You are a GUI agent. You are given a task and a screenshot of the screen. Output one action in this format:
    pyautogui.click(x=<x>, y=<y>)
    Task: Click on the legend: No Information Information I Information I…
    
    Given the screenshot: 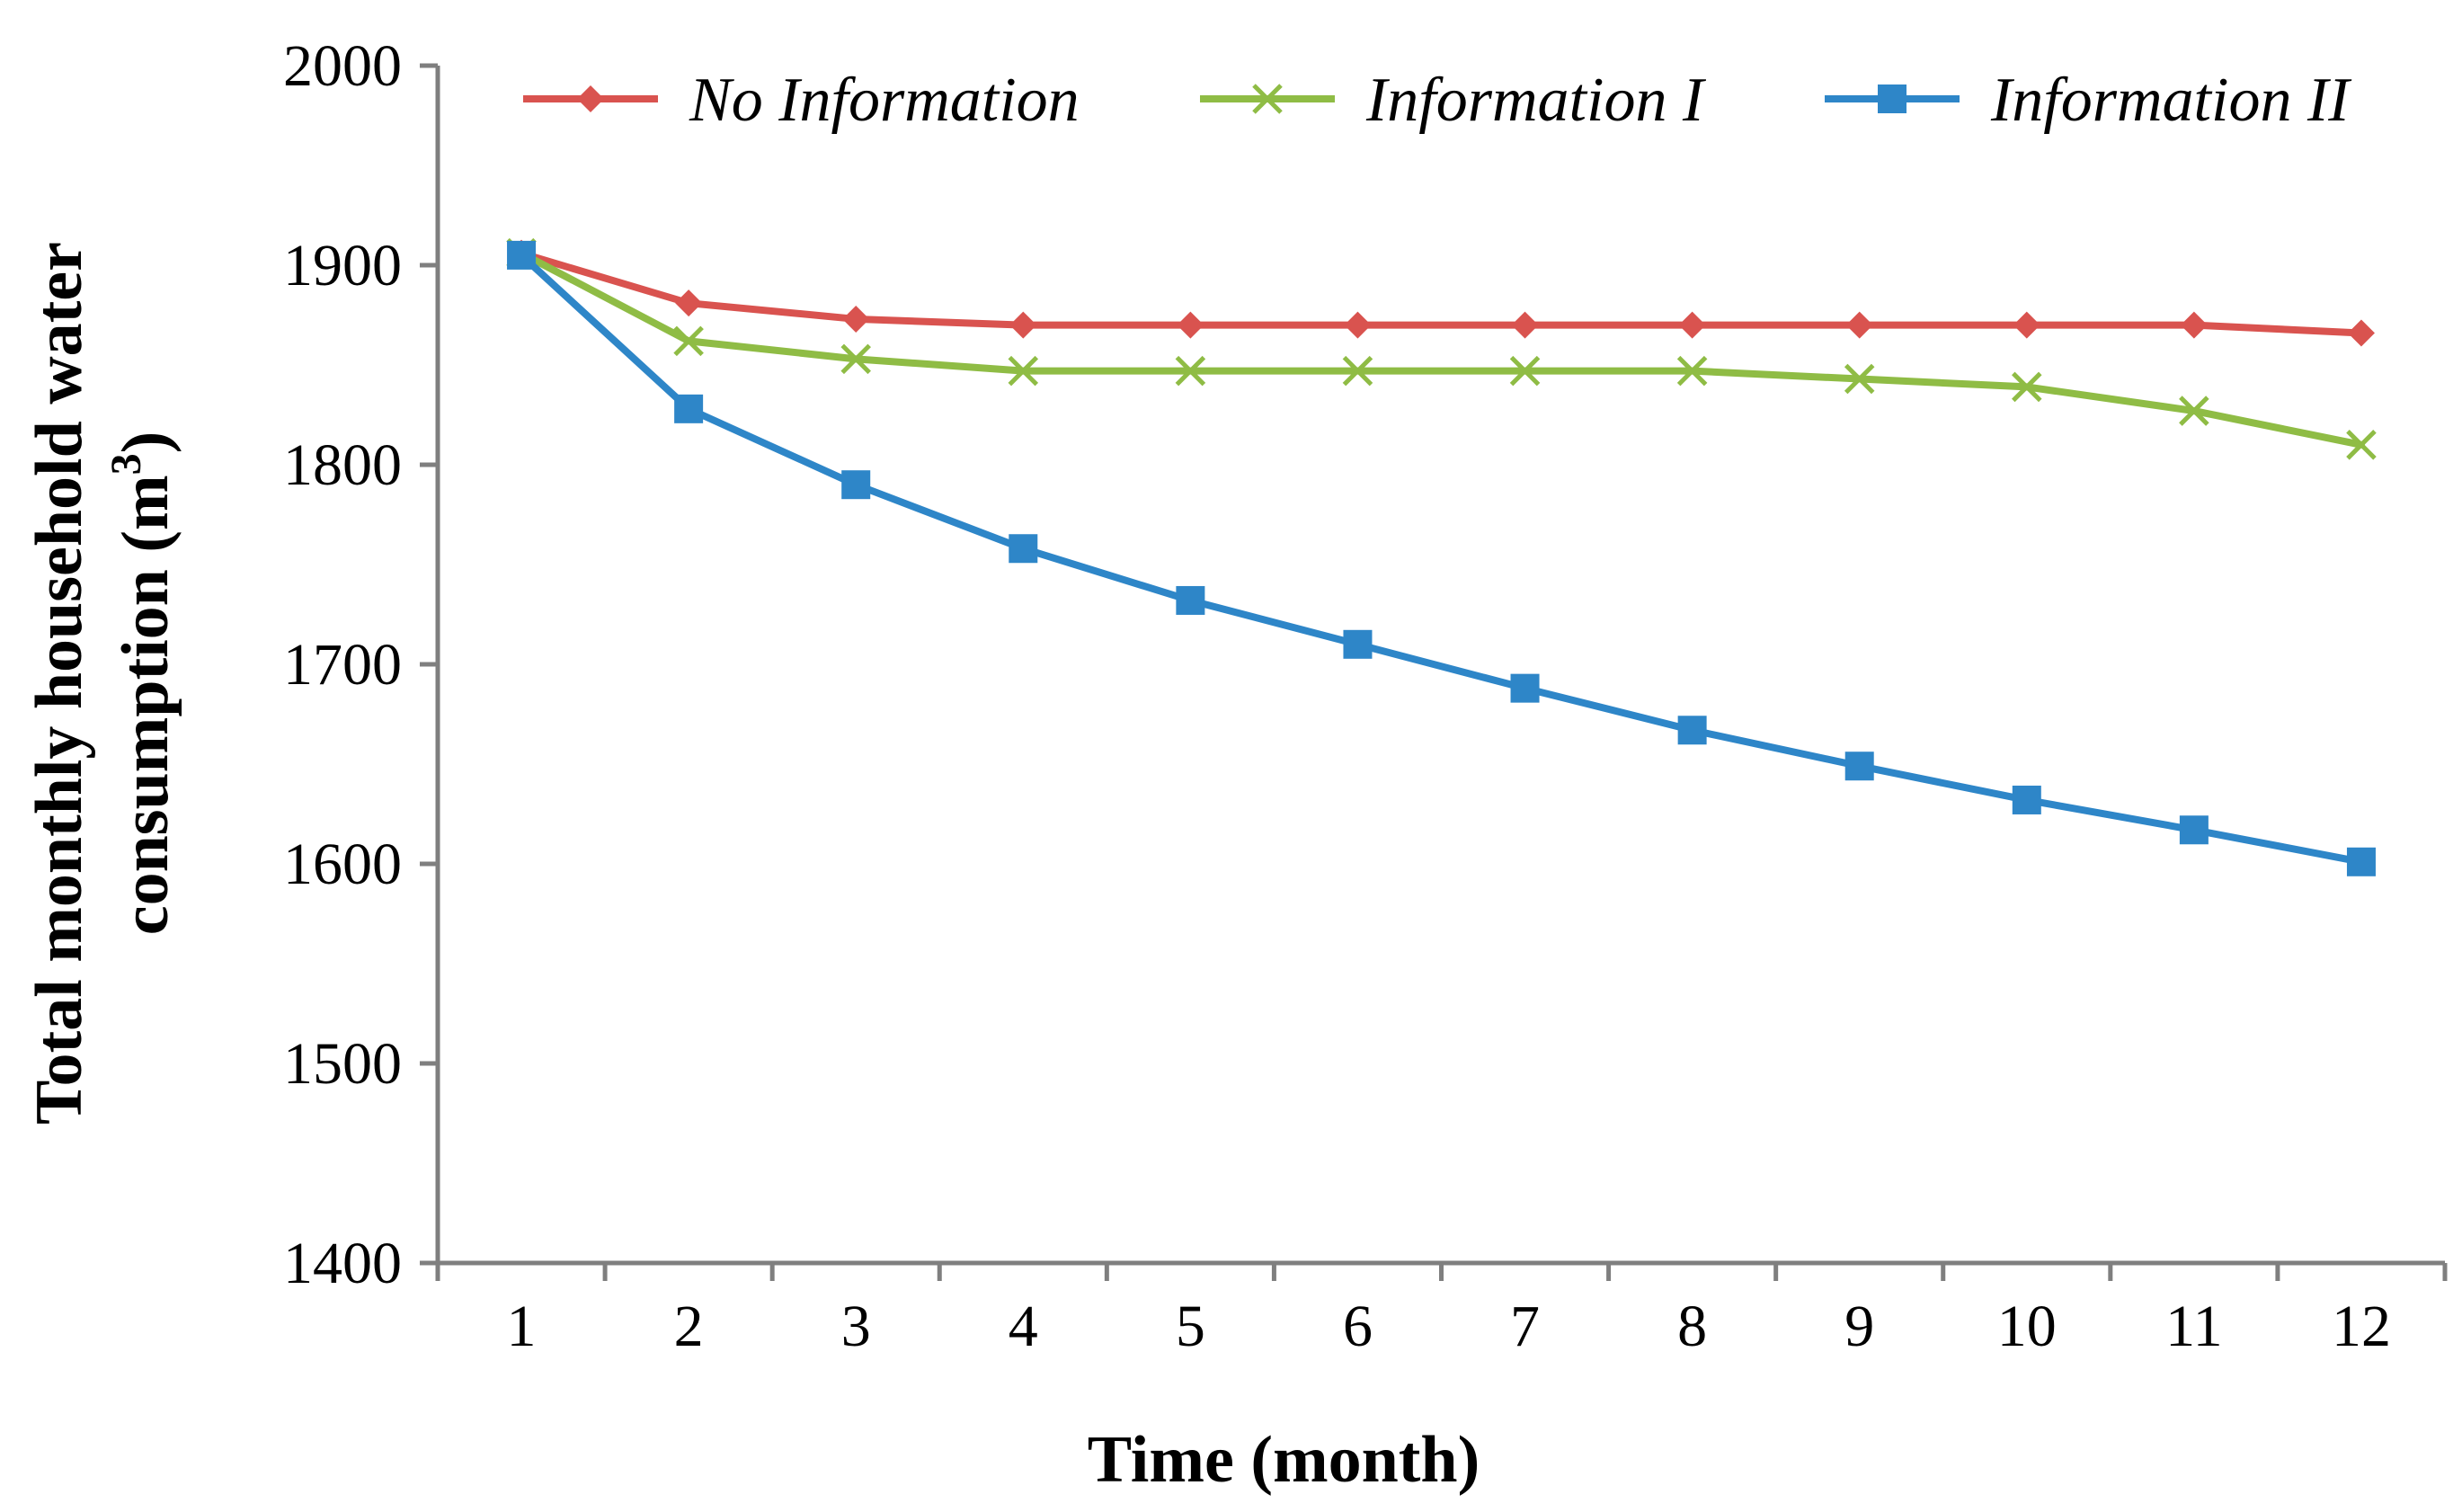 What is the action you would take?
    pyautogui.click(x=1437, y=100)
    